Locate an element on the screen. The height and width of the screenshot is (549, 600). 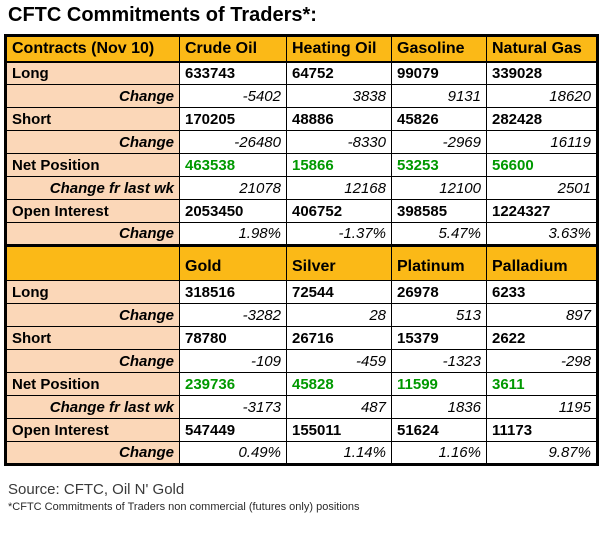
cell-value: -26480 is located at coordinates (233, 142).